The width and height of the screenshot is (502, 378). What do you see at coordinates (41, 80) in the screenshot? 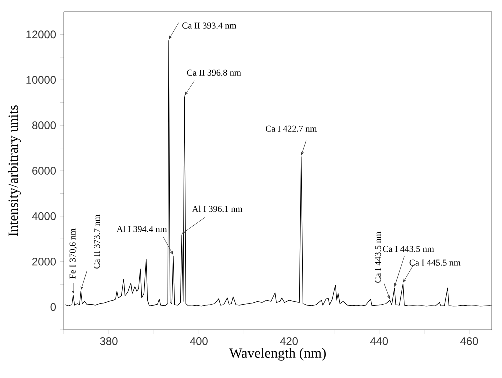
I see `y-tick-label: 10000` at bounding box center [41, 80].